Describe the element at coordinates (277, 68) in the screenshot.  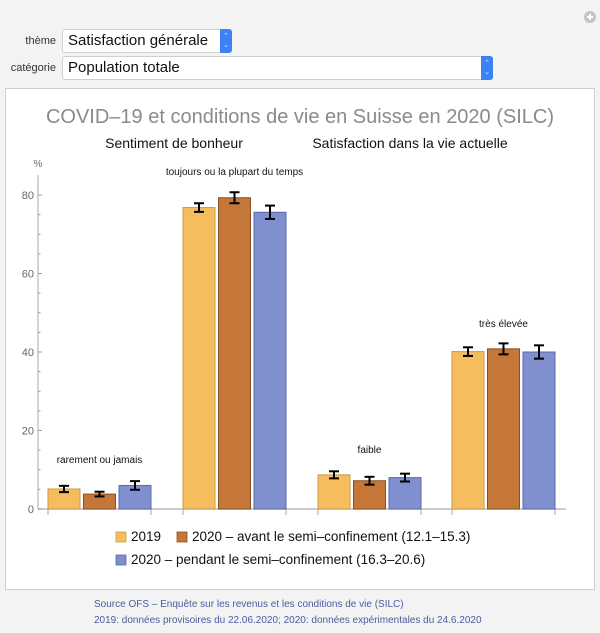
I see `category-select: Population totale ⌃ ⌄` at that location.